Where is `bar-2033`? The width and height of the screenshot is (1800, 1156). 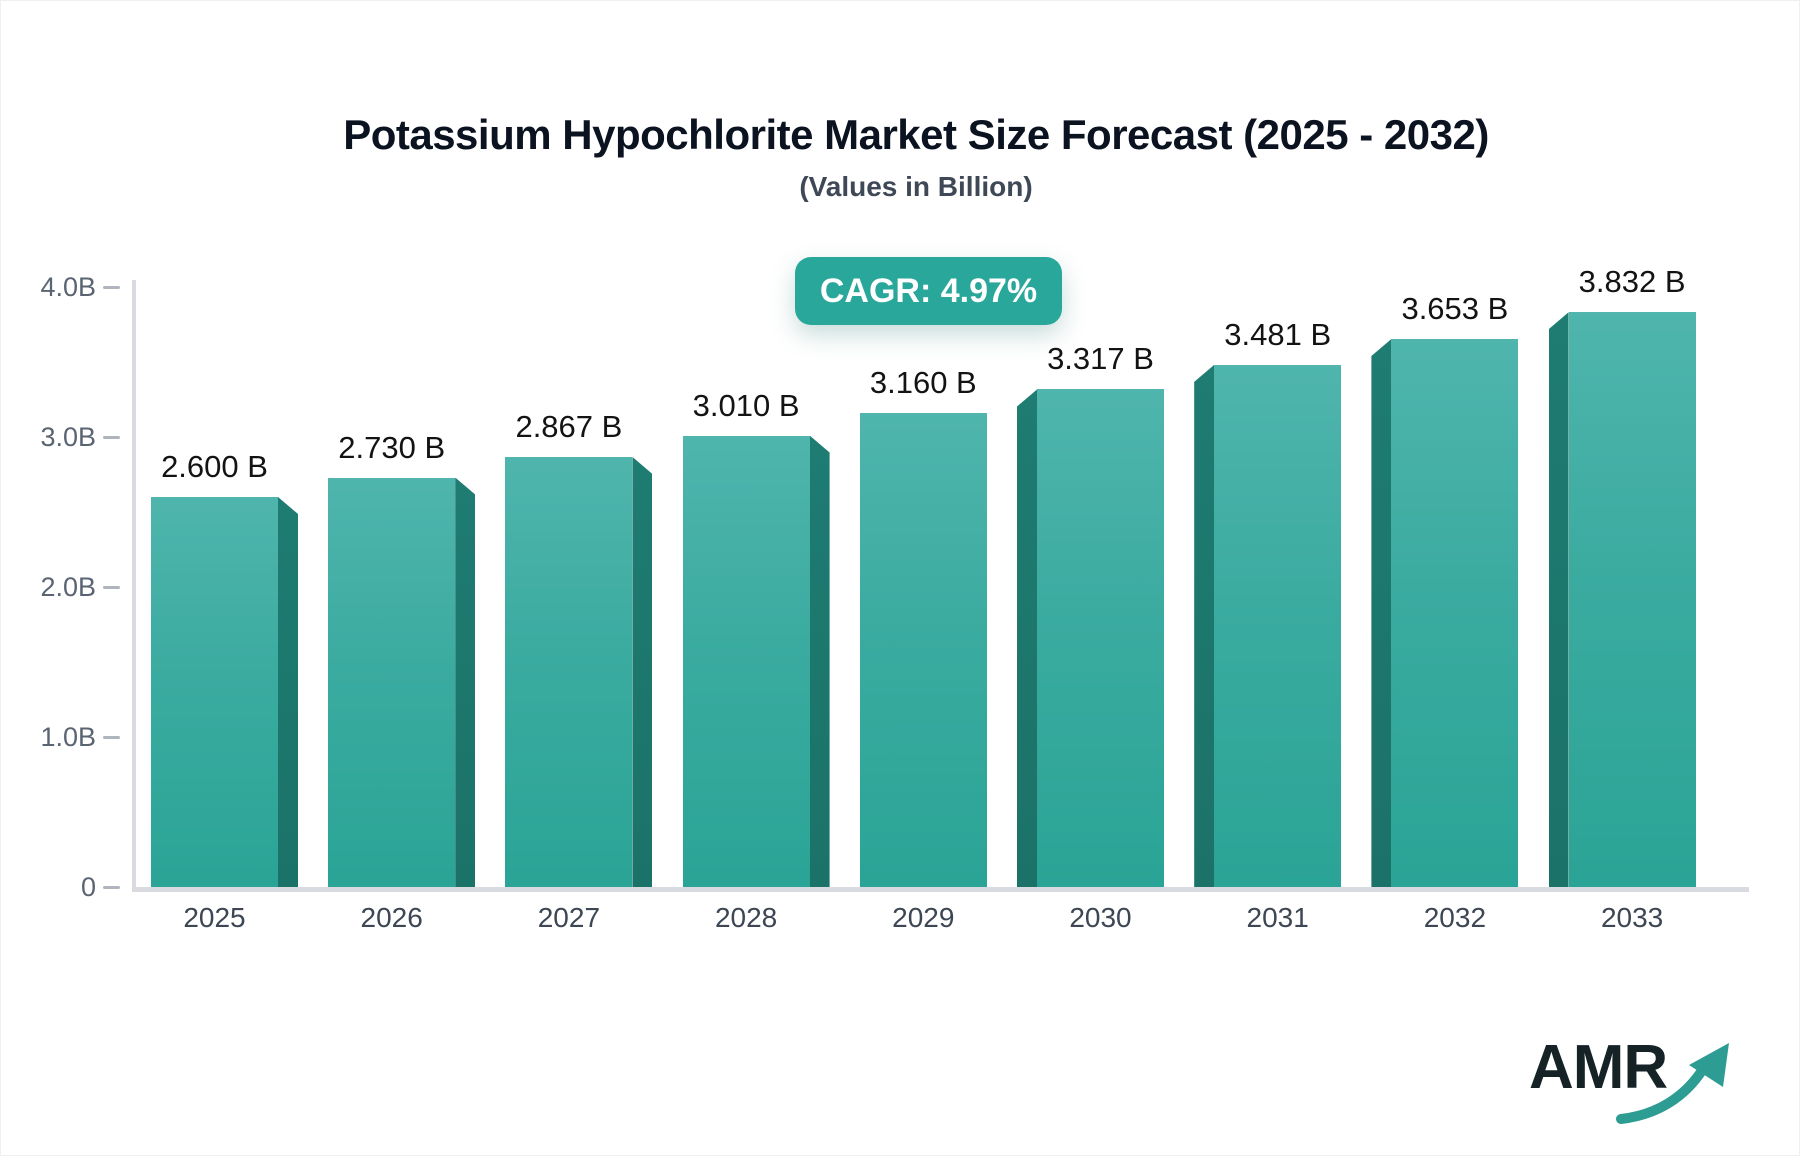
bar-2033 is located at coordinates (1632, 599).